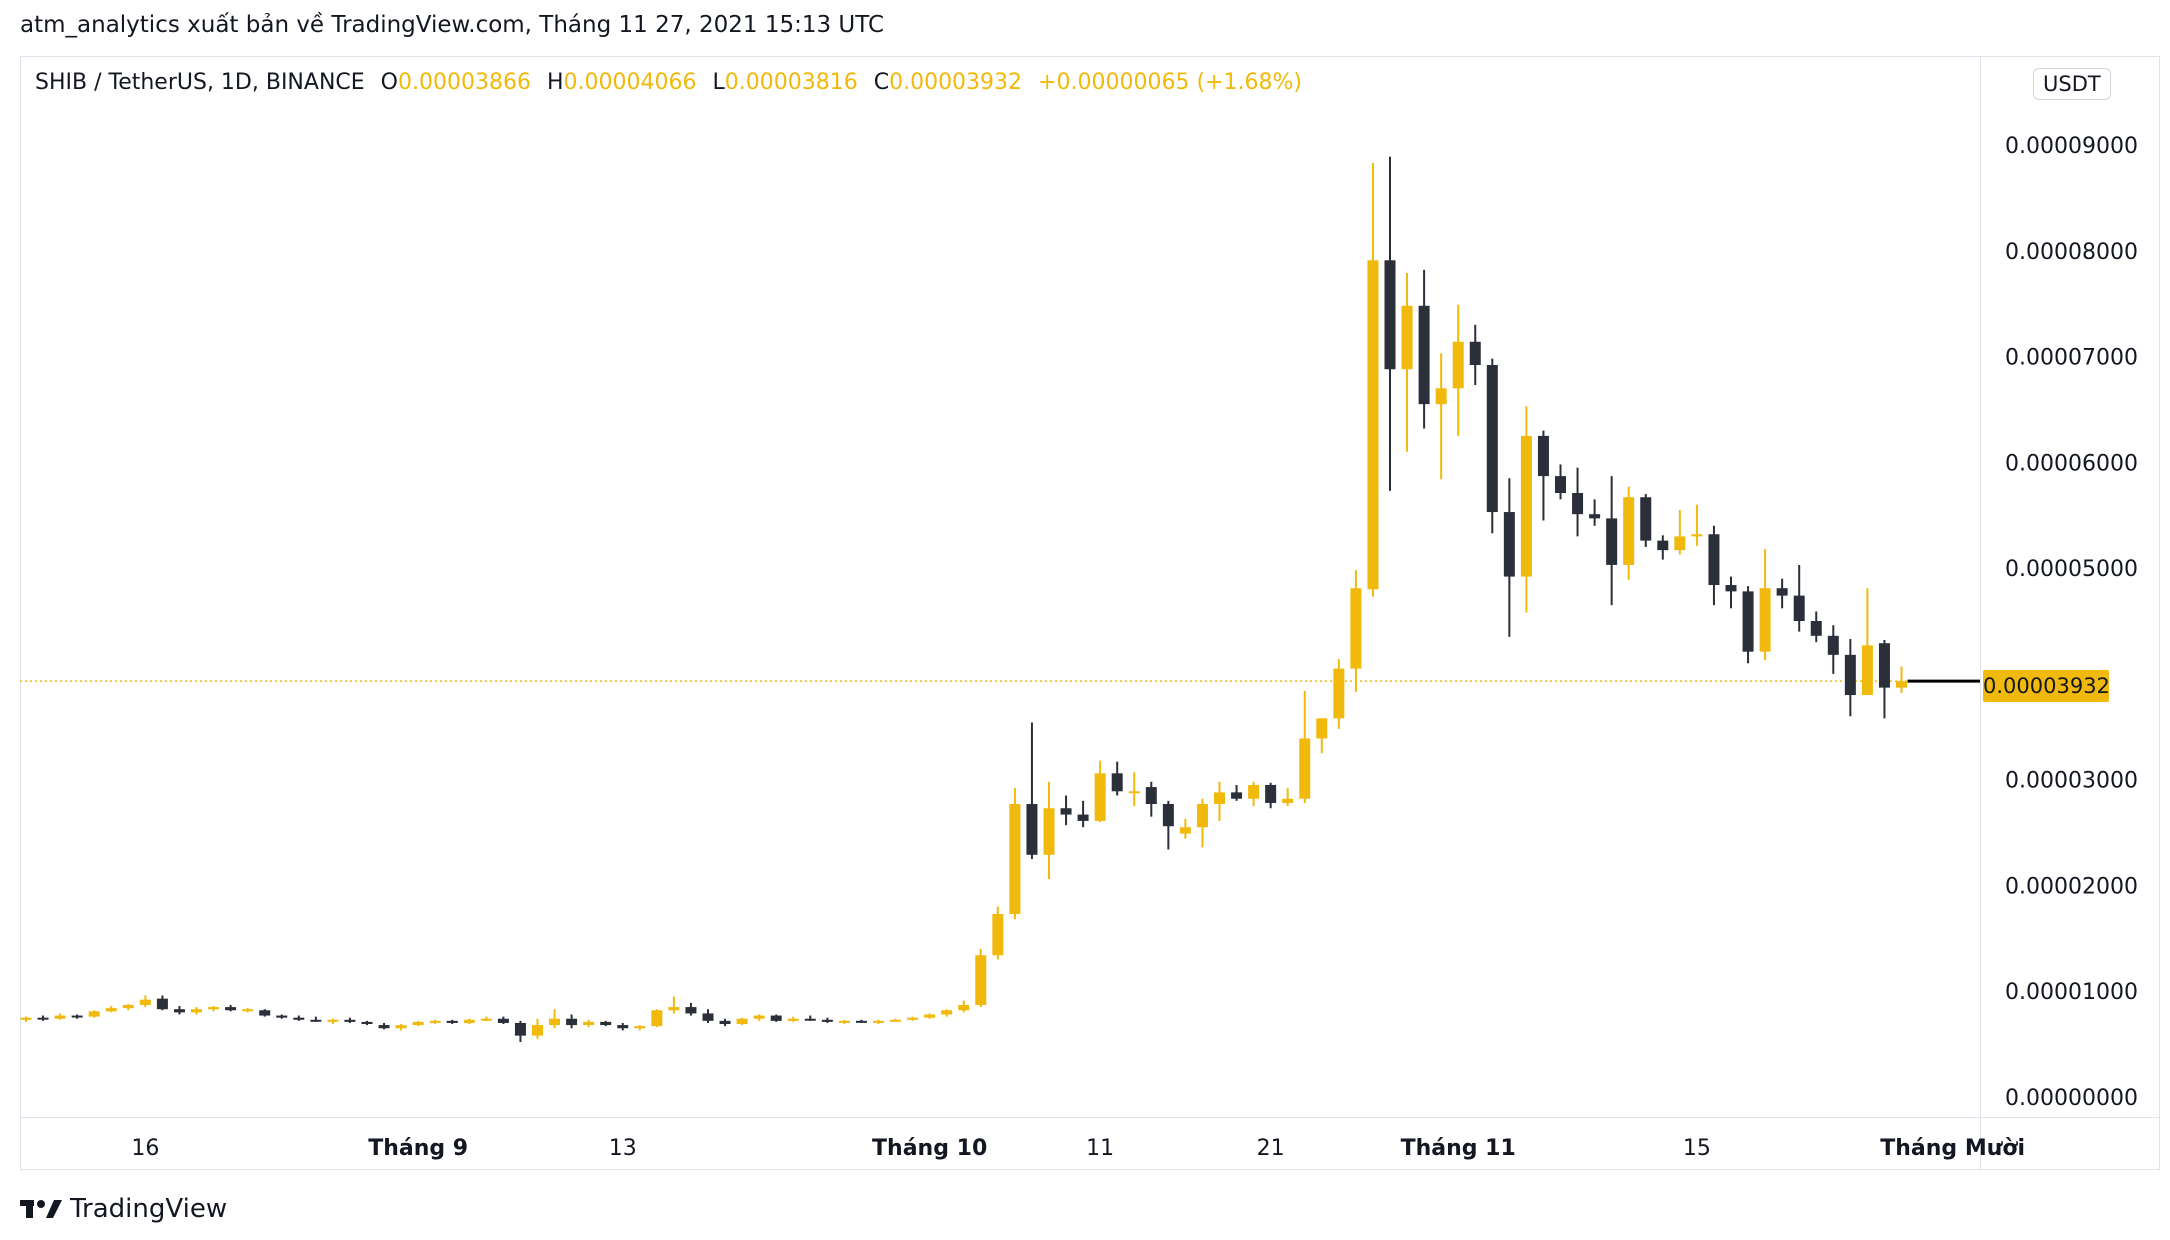 Image resolution: width=2170 pixels, height=1240 pixels. I want to click on tradingview-brand: TradingView, so click(123, 1209).